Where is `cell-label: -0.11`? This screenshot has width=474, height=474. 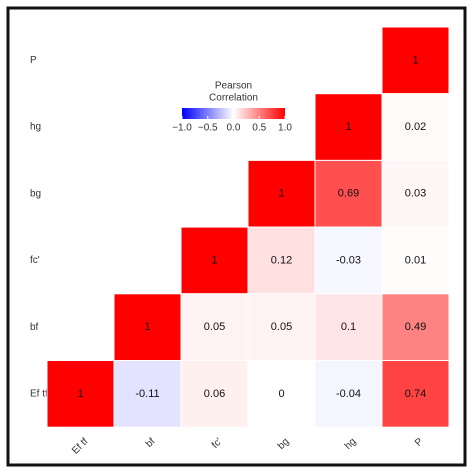 cell-label: -0.11 is located at coordinates (147, 394).